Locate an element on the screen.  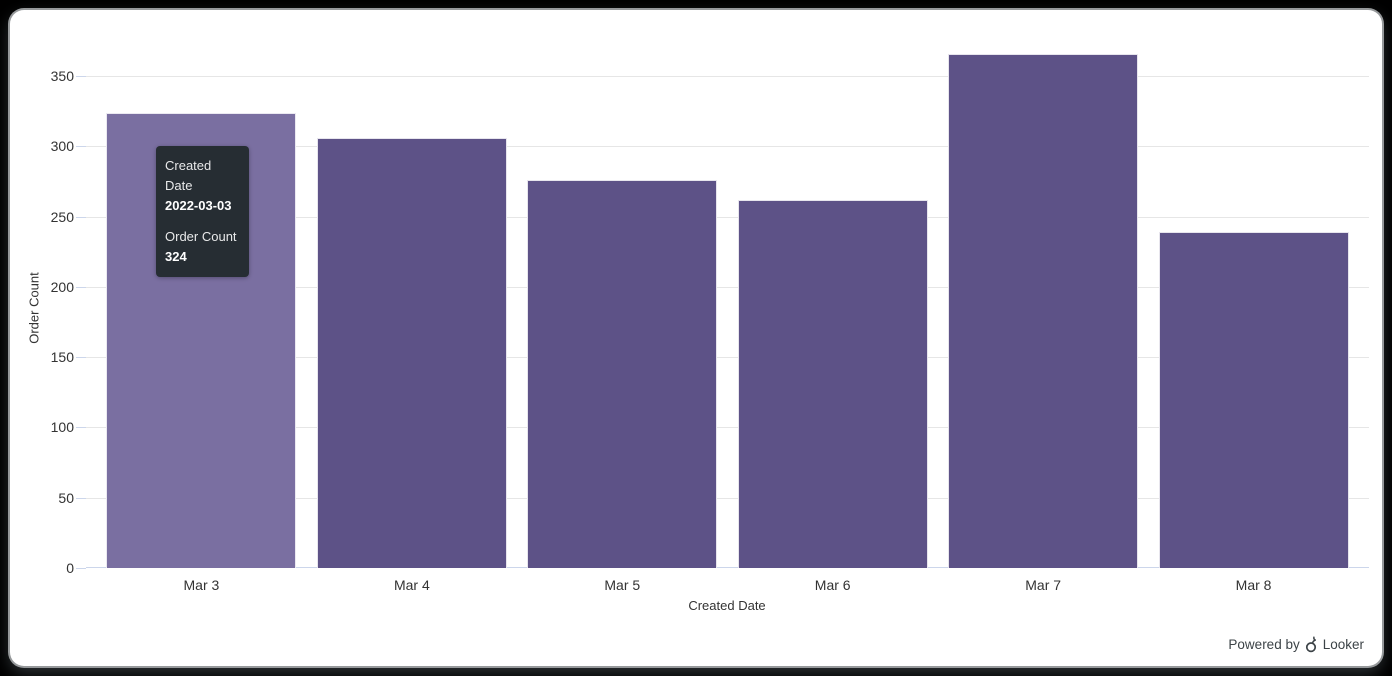
x-axis-tick-label: Mar 3 is located at coordinates (201, 585).